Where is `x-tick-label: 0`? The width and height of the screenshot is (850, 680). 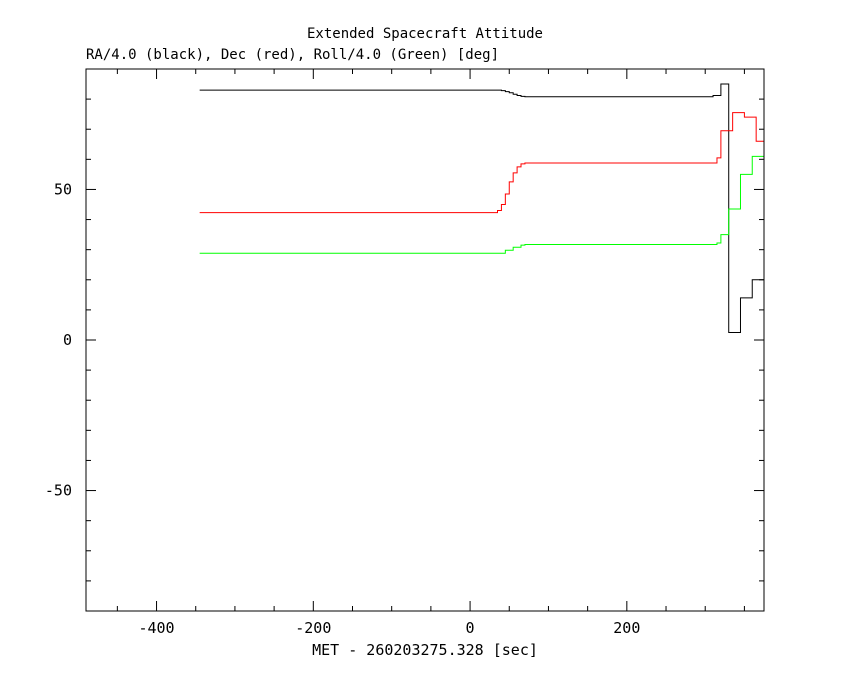 x-tick-label: 0 is located at coordinates (470, 628).